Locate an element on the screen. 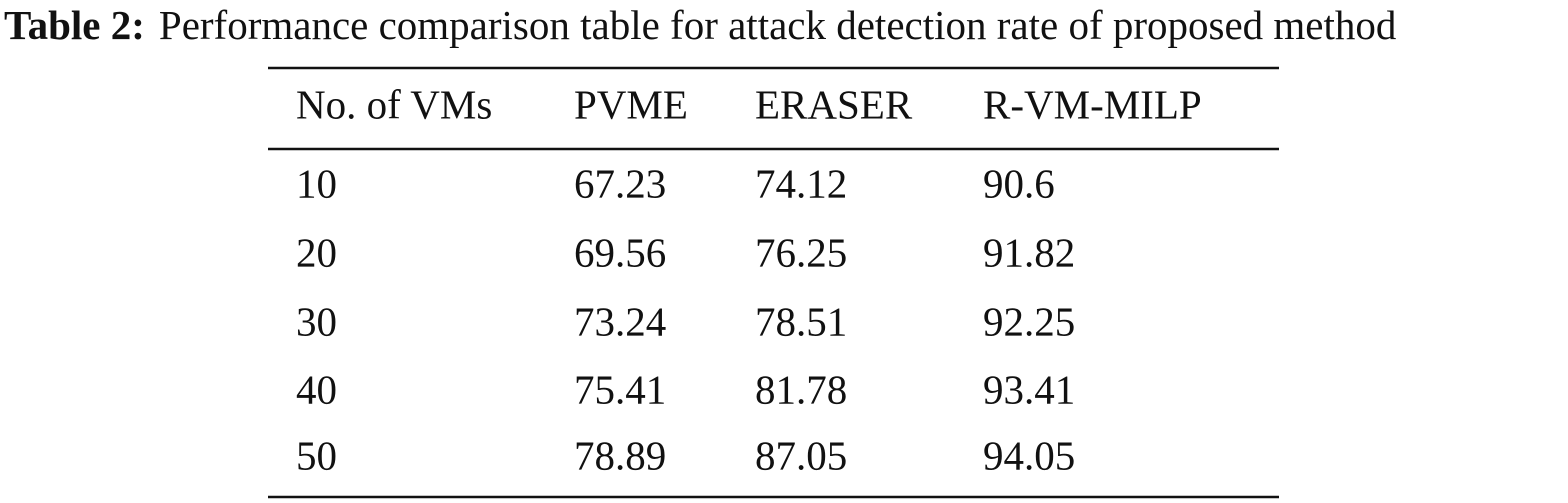 This screenshot has height=503, width=1568. table-cell: 76.25 is located at coordinates (801, 252).